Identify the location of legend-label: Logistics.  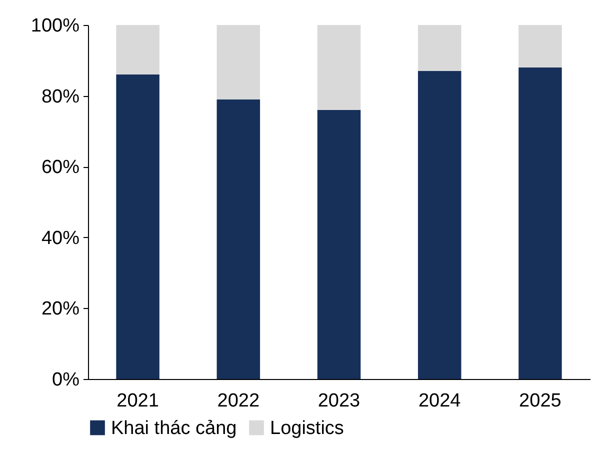
(307, 428).